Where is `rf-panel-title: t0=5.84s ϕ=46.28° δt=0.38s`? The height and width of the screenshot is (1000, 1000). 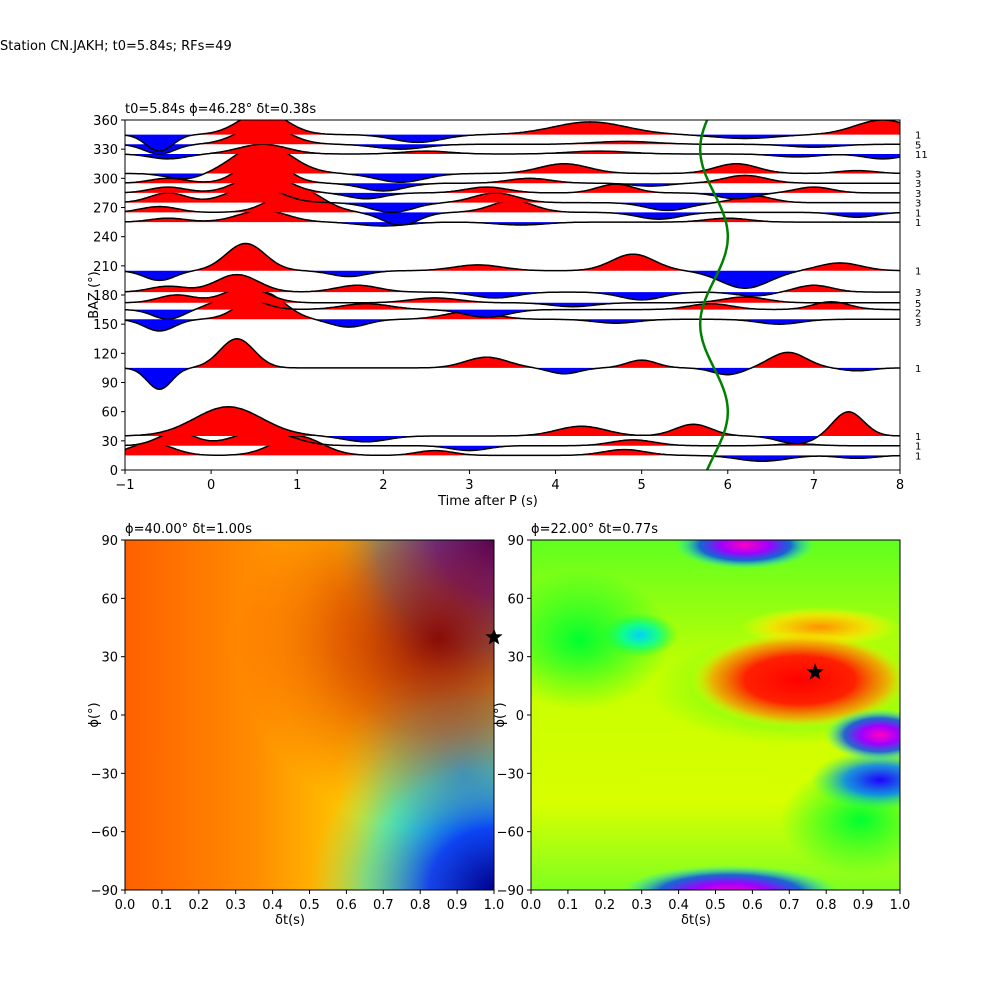
rf-panel-title: t0=5.84s ϕ=46.28° δt=0.38s is located at coordinates (220, 109).